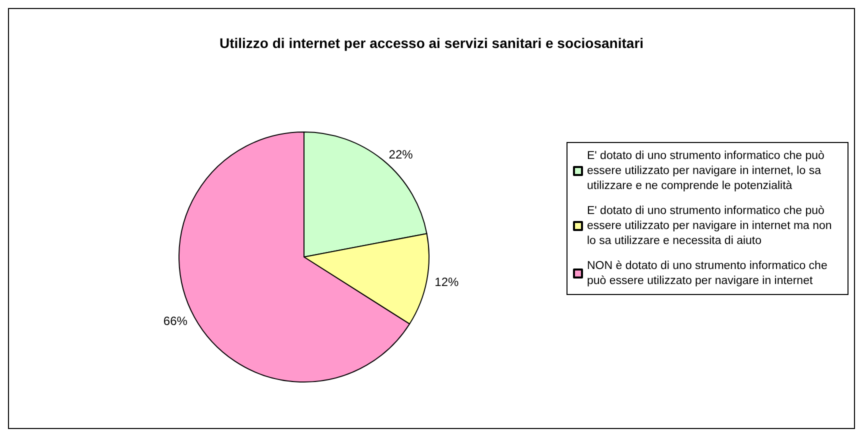 This screenshot has width=861, height=435. What do you see at coordinates (175, 321) in the screenshot?
I see `data-label: 66%` at bounding box center [175, 321].